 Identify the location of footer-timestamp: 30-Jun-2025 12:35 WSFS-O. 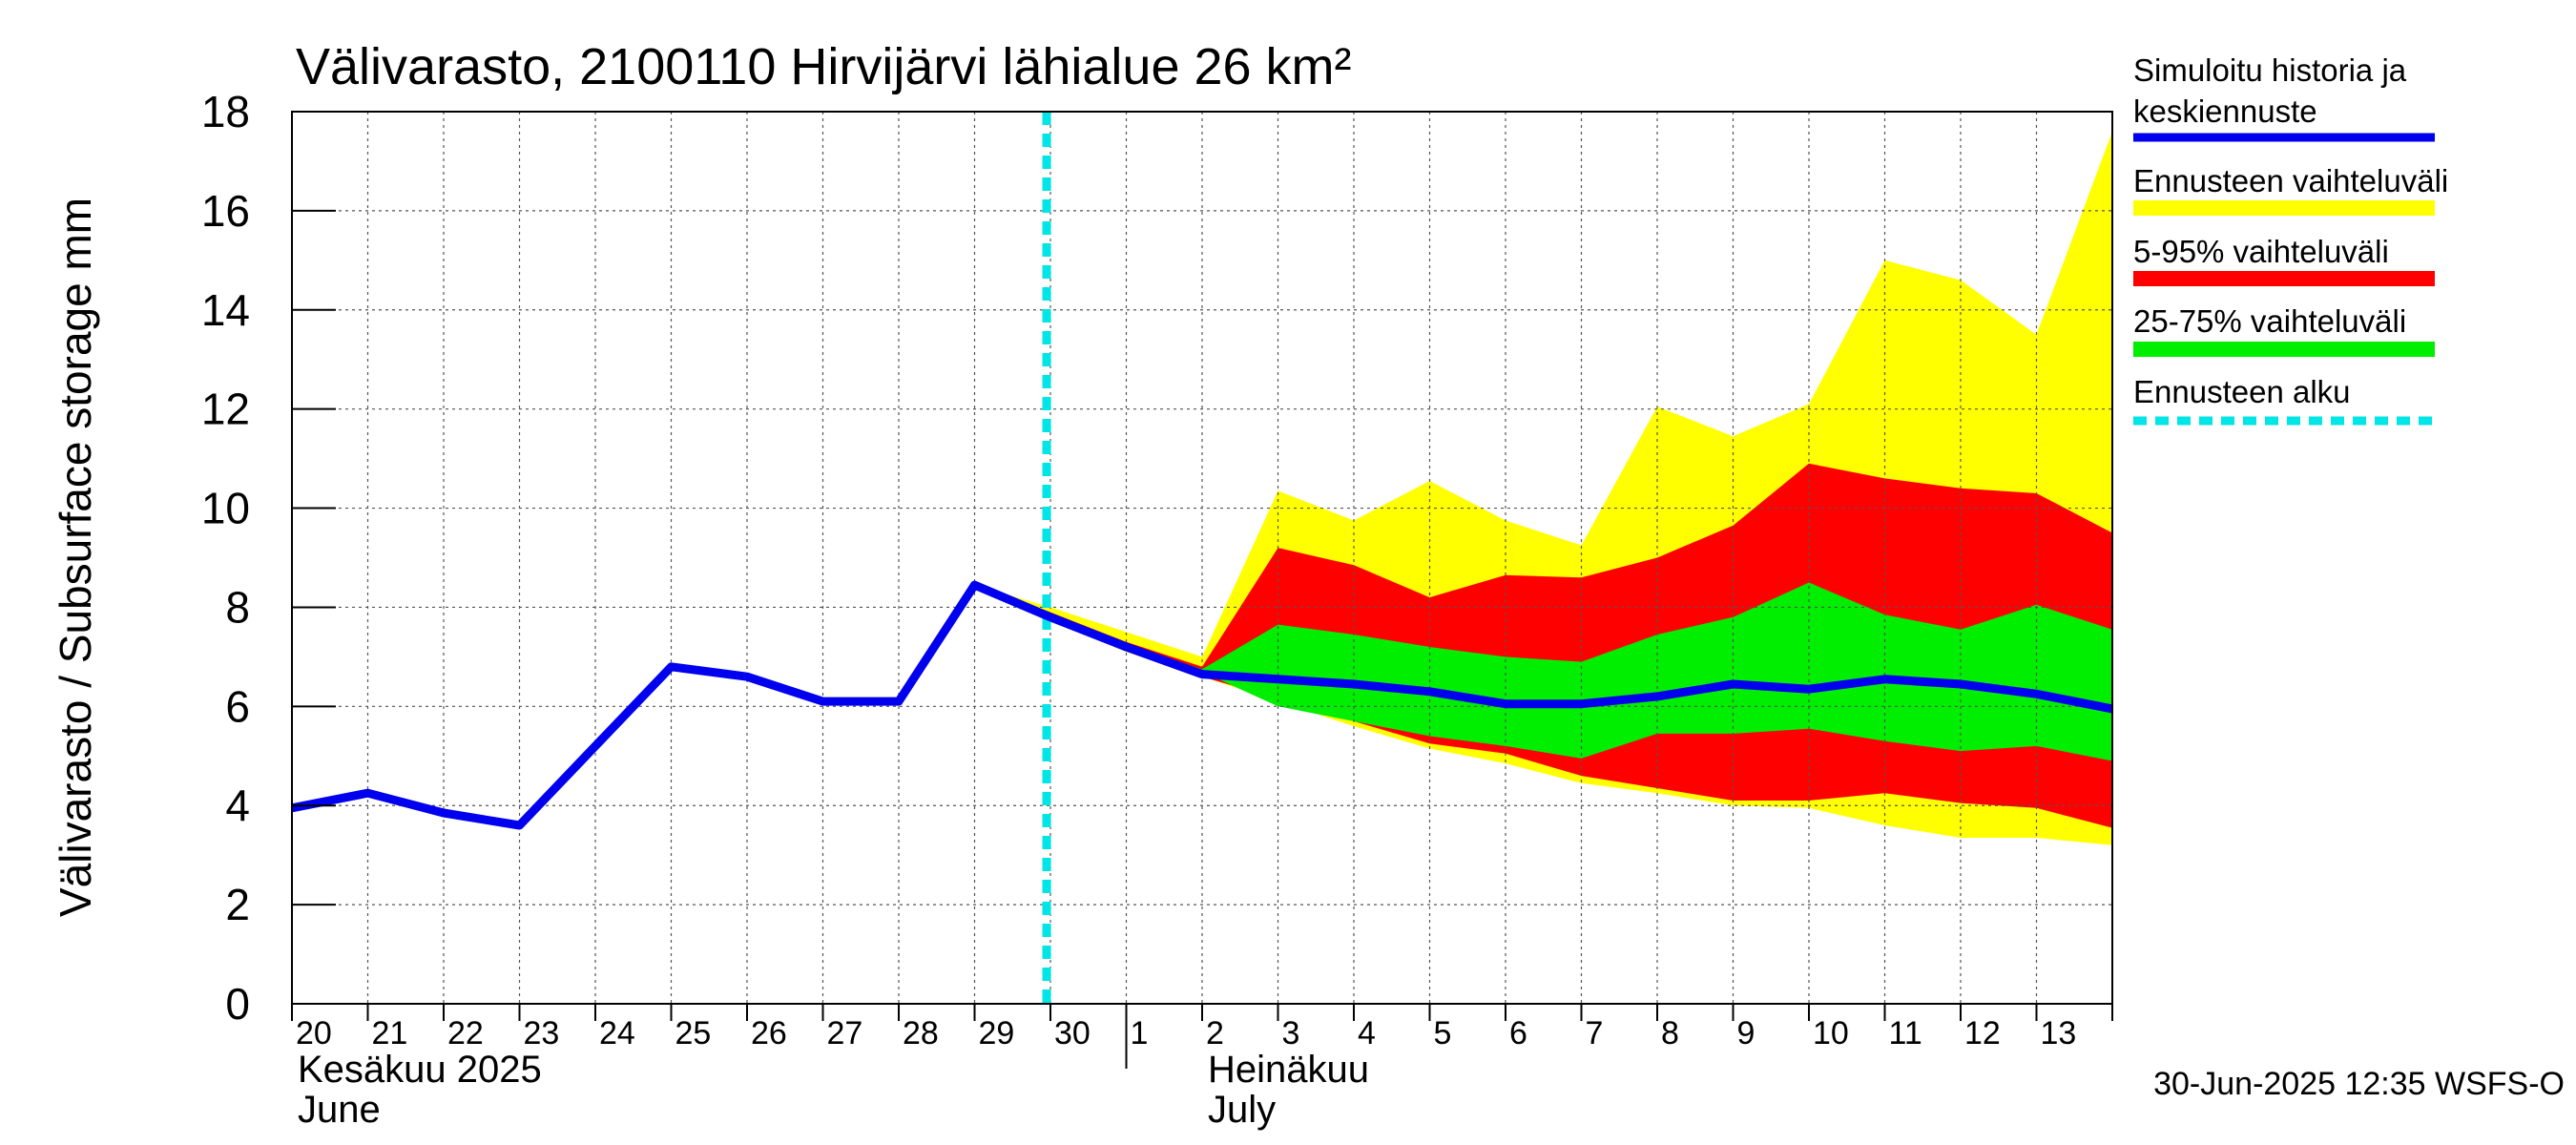
(2359, 1084).